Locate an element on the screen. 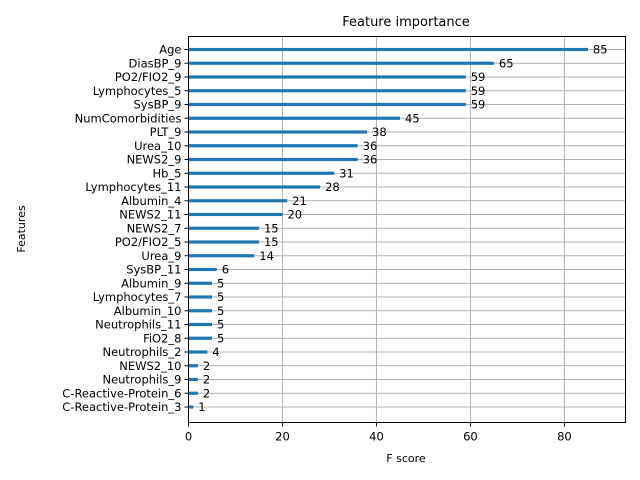 The image size is (640, 480). y-tick-label: Neutrophils_2 is located at coordinates (141, 352).